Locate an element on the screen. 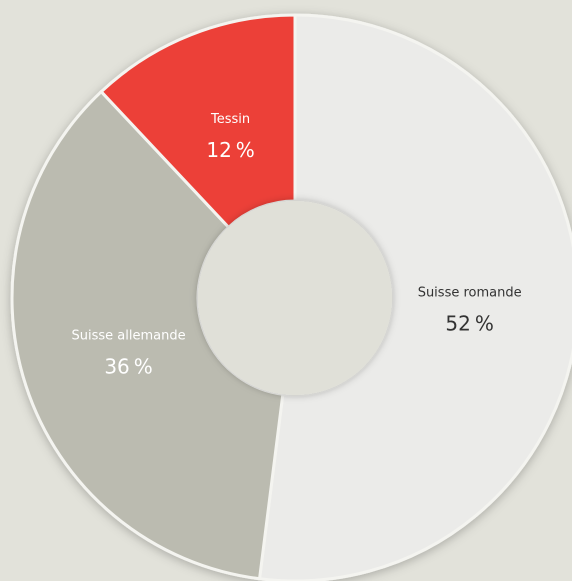 This screenshot has width=572, height=581. slice-name: Suisse allemande is located at coordinates (129, 336).